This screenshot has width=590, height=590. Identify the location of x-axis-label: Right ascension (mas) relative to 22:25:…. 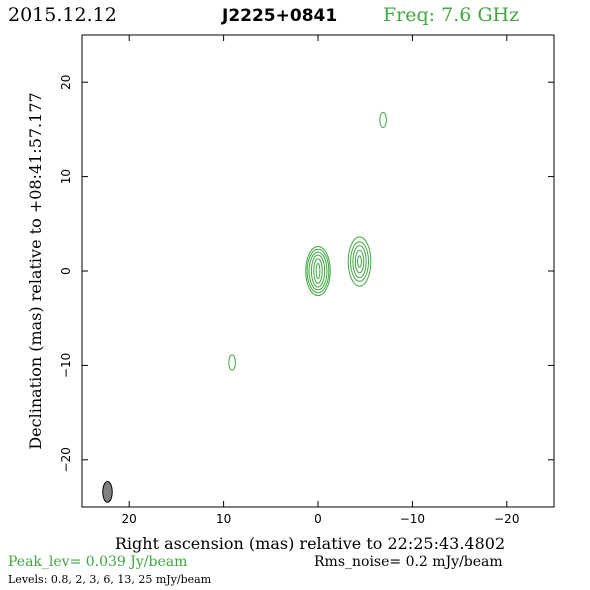
(310, 543).